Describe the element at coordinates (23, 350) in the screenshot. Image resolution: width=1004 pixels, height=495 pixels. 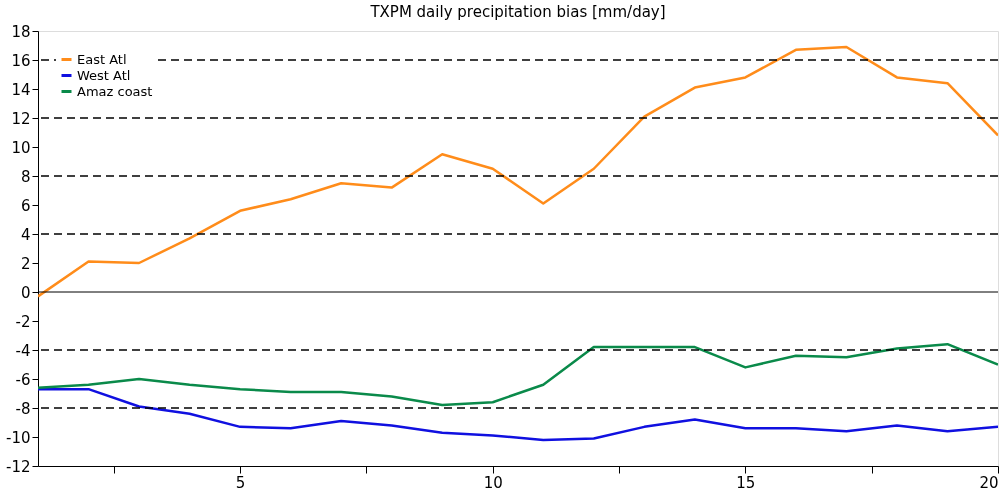
I see `y-tick-label: -4` at that location.